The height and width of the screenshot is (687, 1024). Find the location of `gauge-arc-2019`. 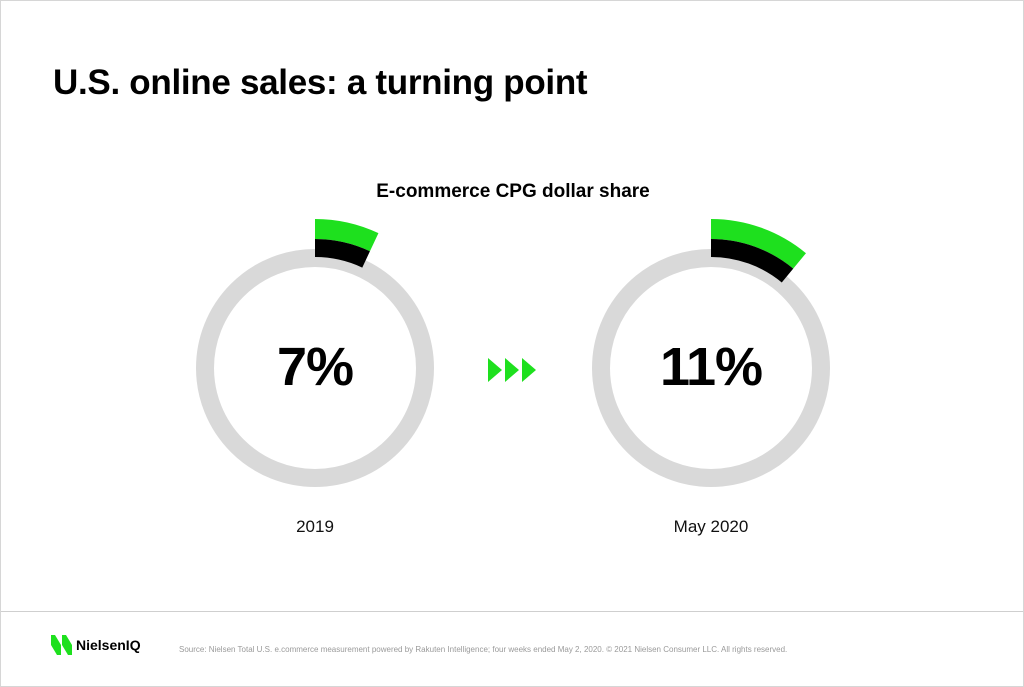

gauge-arc-2019 is located at coordinates (342, 253).